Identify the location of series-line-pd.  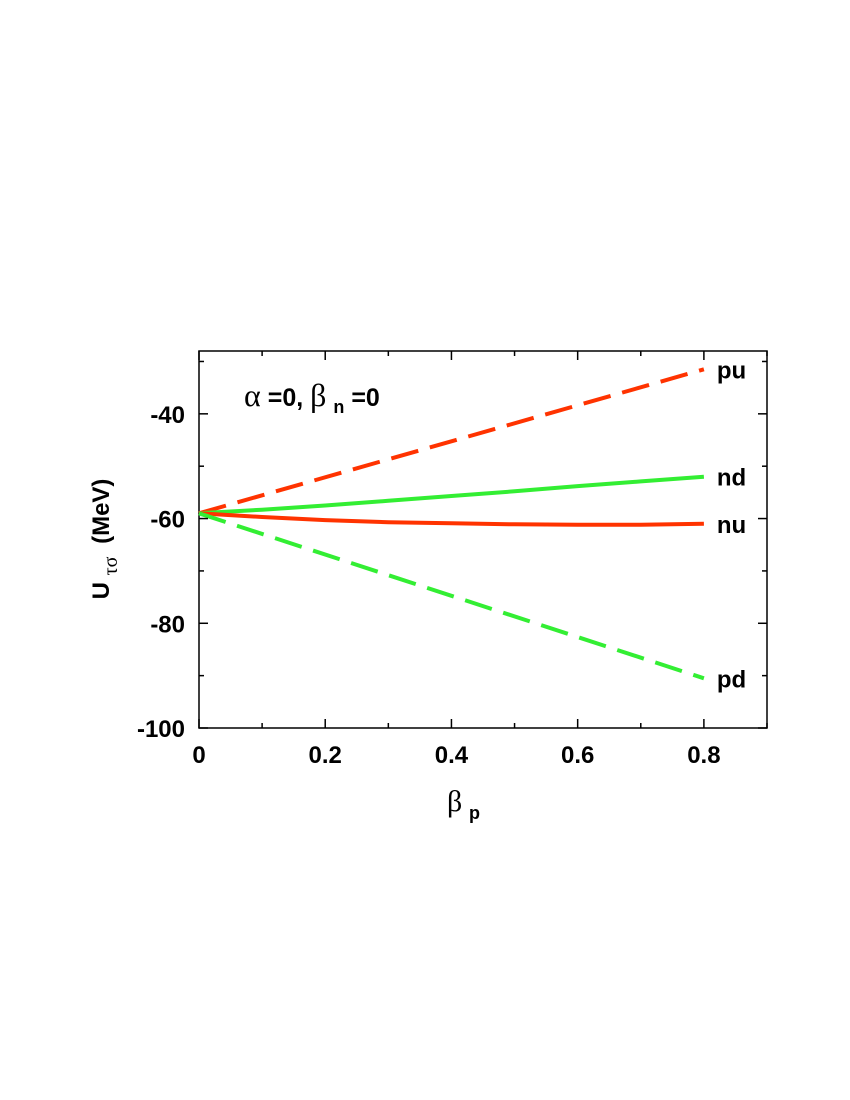
(451, 596).